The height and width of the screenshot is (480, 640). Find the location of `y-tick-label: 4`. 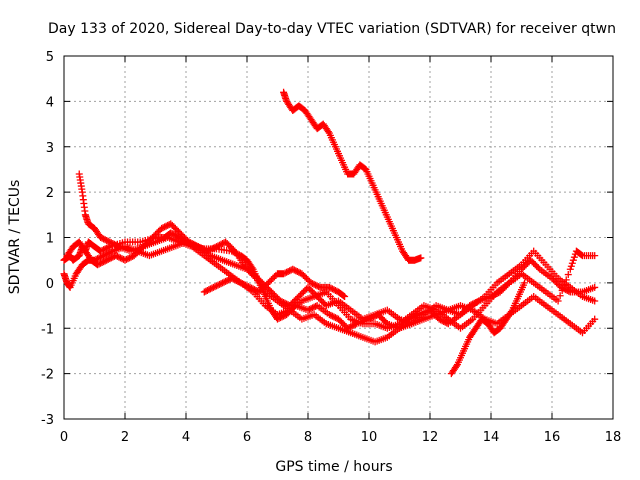

y-tick-label: 4 is located at coordinates (50, 102).